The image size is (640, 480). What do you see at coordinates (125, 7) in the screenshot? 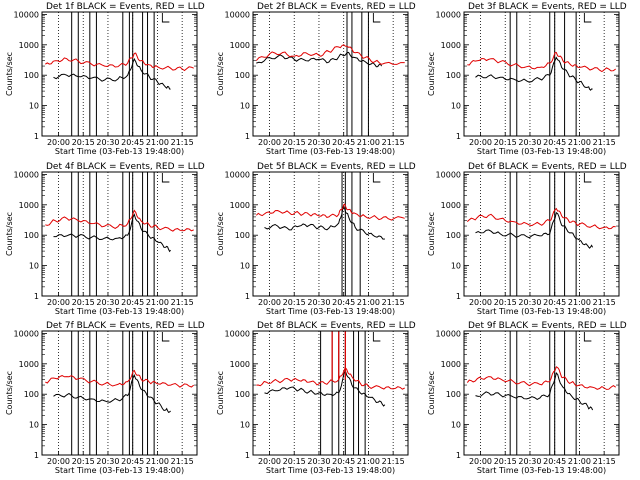
I see `panel-title: Det 1f BLACK = Events, RED = LLD` at bounding box center [125, 7].